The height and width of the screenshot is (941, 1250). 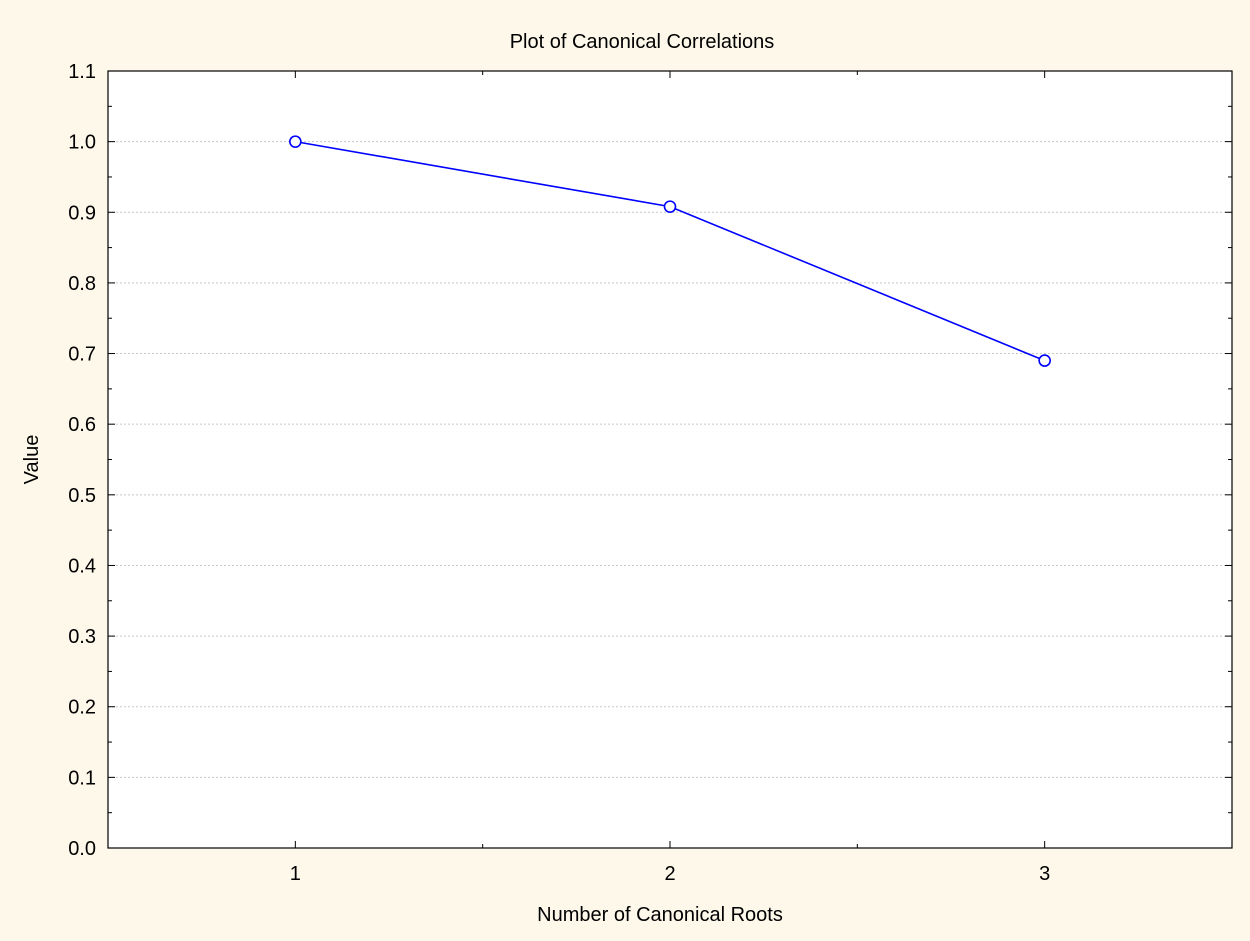 I want to click on y-tick-label: 0.9, so click(x=82, y=213).